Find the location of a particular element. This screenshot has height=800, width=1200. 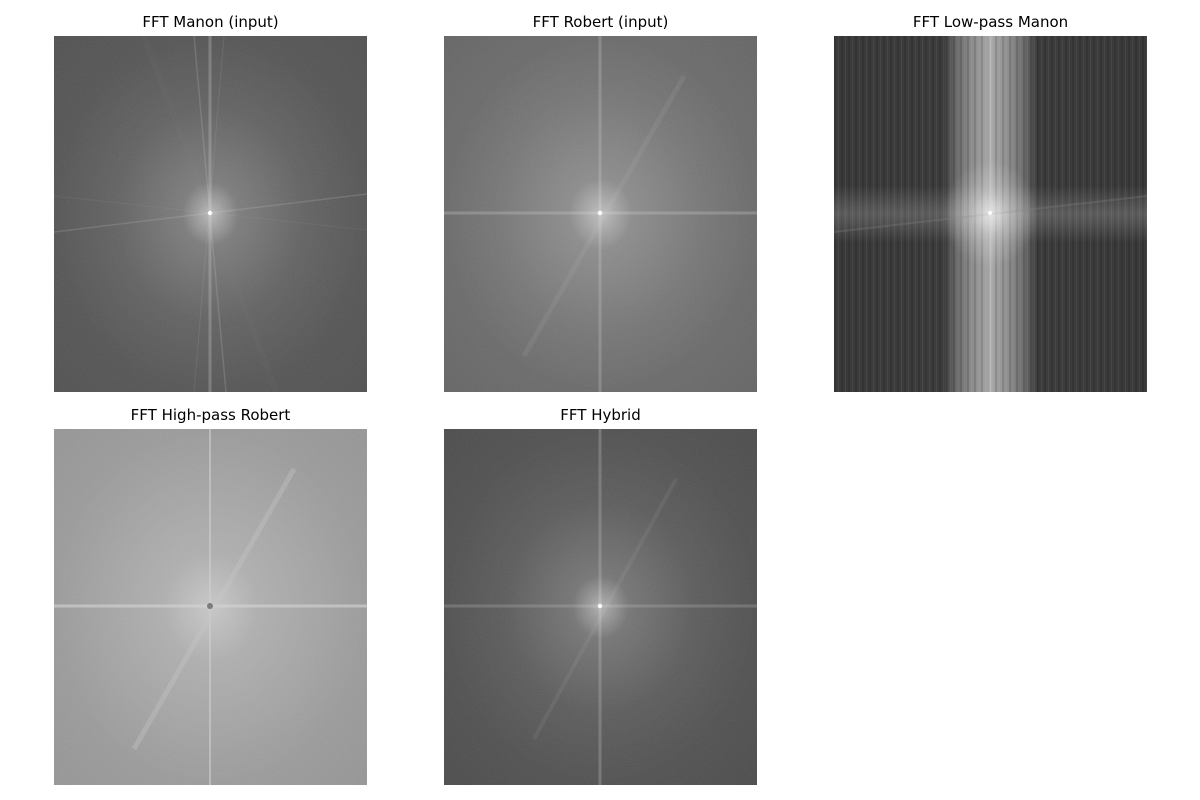

fft-hybrid-spectrum-image is located at coordinates (600, 607).